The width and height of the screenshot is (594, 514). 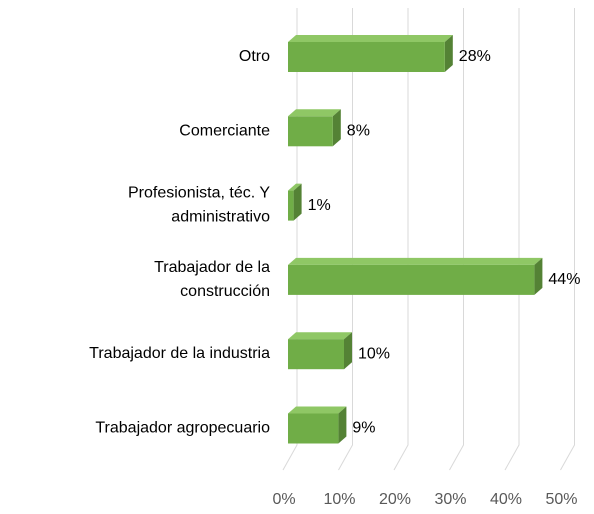 What do you see at coordinates (475, 56) in the screenshot?
I see `data-label: 28%` at bounding box center [475, 56].